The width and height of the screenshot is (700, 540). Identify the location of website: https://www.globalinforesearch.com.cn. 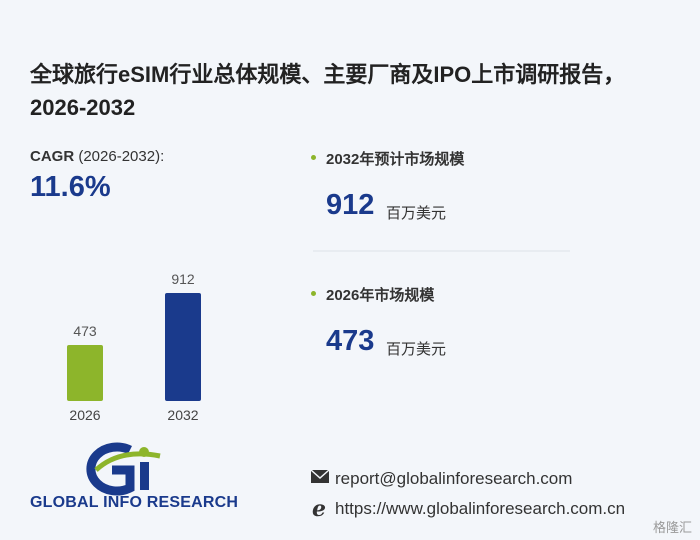
(480, 508).